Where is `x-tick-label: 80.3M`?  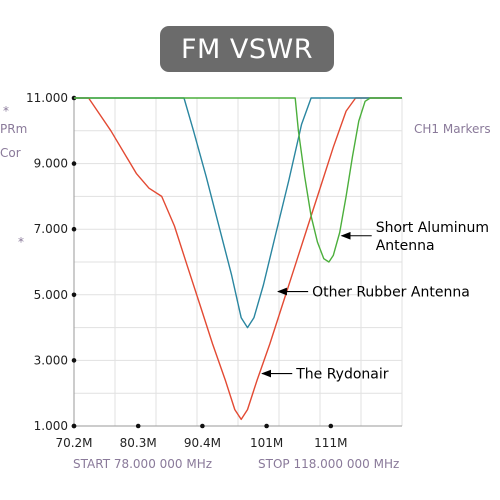 x-tick-label: 80.3M is located at coordinates (138, 443).